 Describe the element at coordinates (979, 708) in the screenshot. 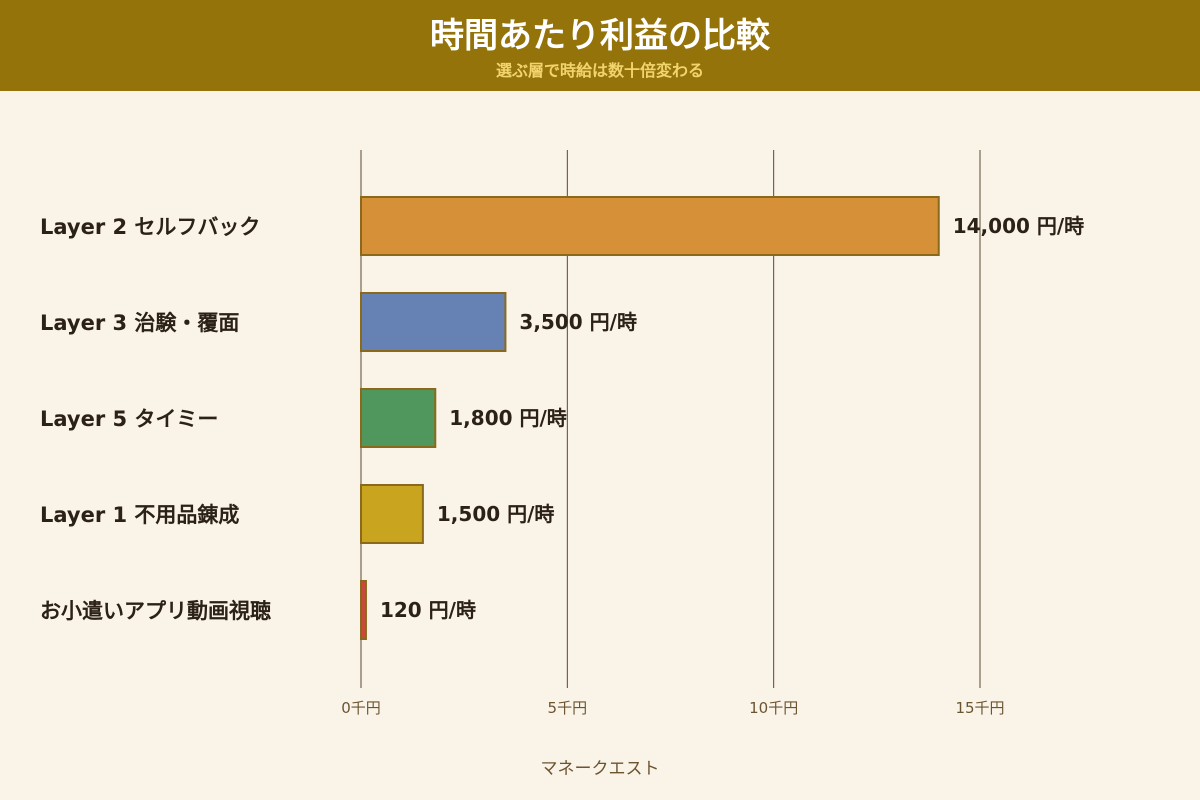

I see `x-tick-label-3: 15千円` at that location.